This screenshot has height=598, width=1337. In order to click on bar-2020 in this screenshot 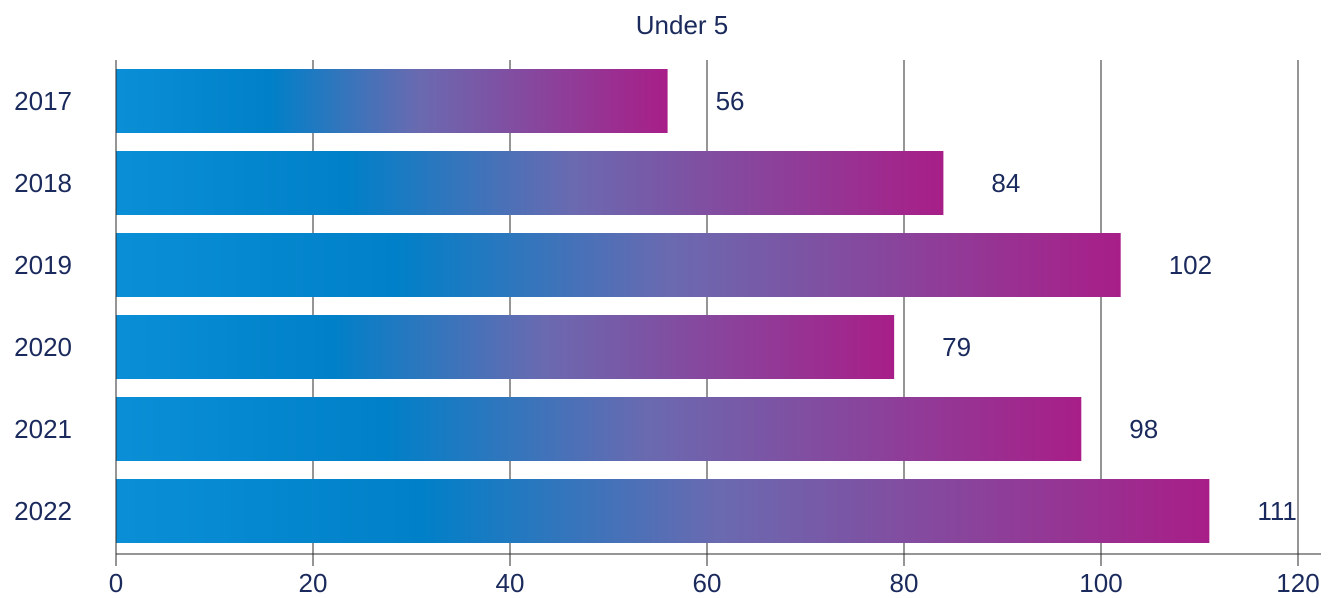, I will do `click(505, 347)`.